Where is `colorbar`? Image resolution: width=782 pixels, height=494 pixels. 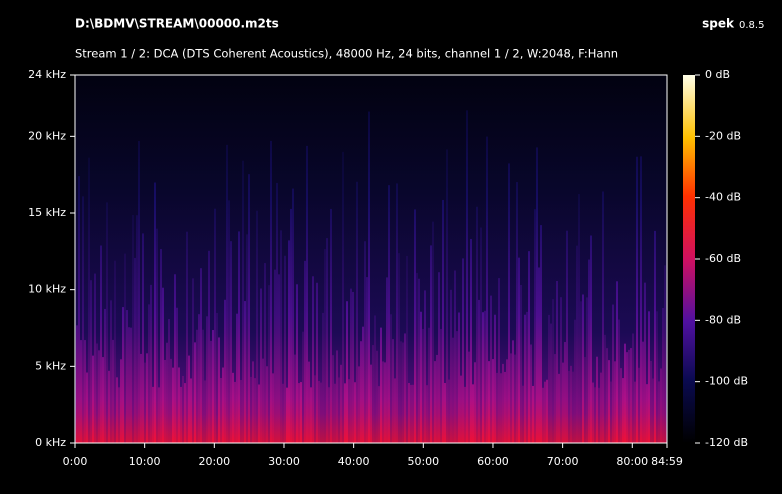 colorbar is located at coordinates (689, 259).